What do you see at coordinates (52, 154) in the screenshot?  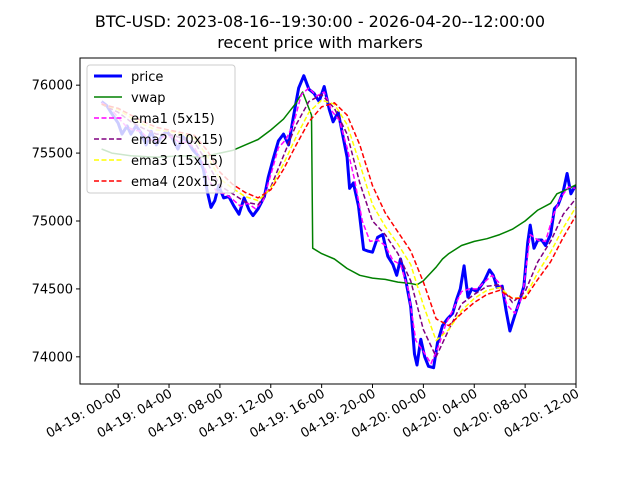 I see `y-tick-label: 75500` at bounding box center [52, 154].